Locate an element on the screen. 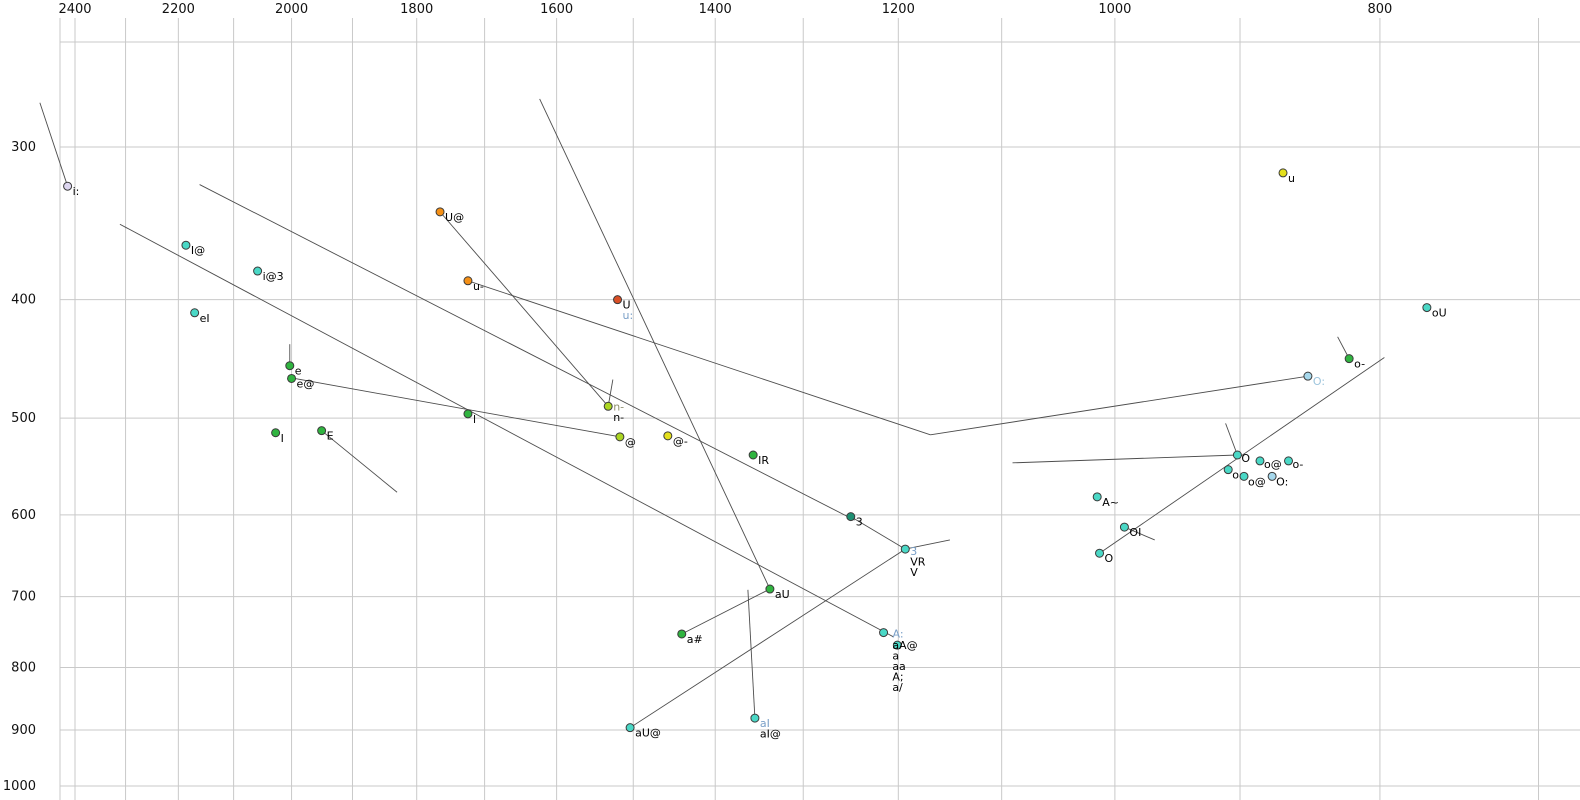 The width and height of the screenshot is (1580, 800). vowel-label: E is located at coordinates (330, 436).